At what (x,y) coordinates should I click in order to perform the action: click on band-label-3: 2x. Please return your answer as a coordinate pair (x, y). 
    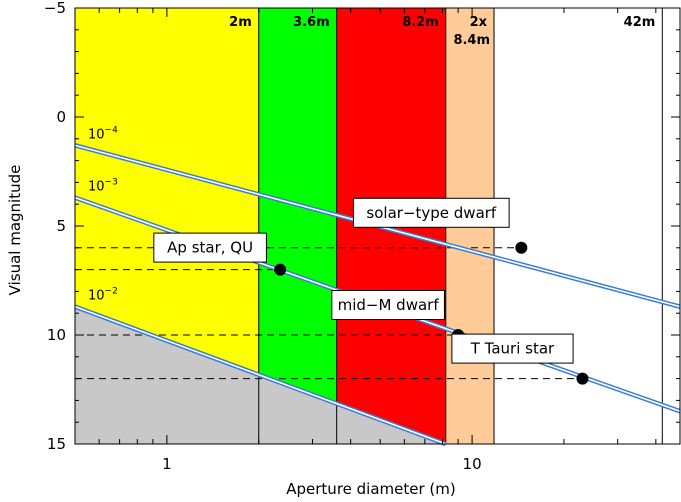
    Looking at the image, I should click on (479, 22).